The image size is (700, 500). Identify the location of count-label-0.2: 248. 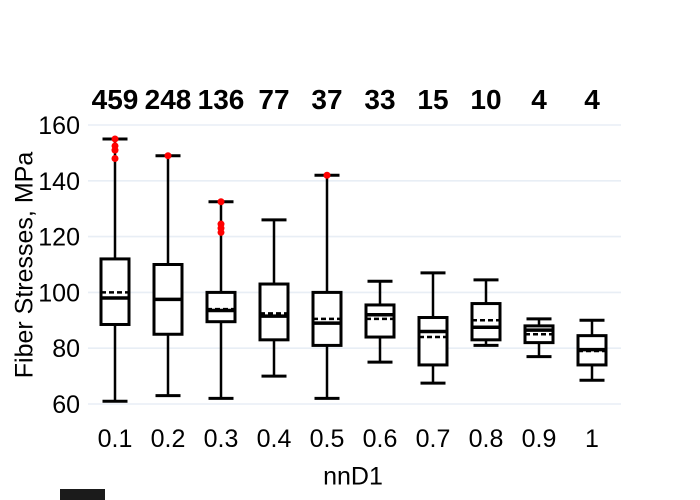
(168, 99).